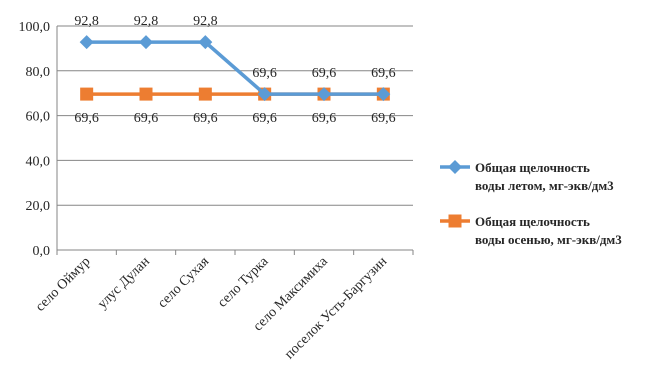 This screenshot has width=658, height=390. Describe the element at coordinates (38, 161) in the screenshot. I see `y-tick-label: 40,0` at that location.